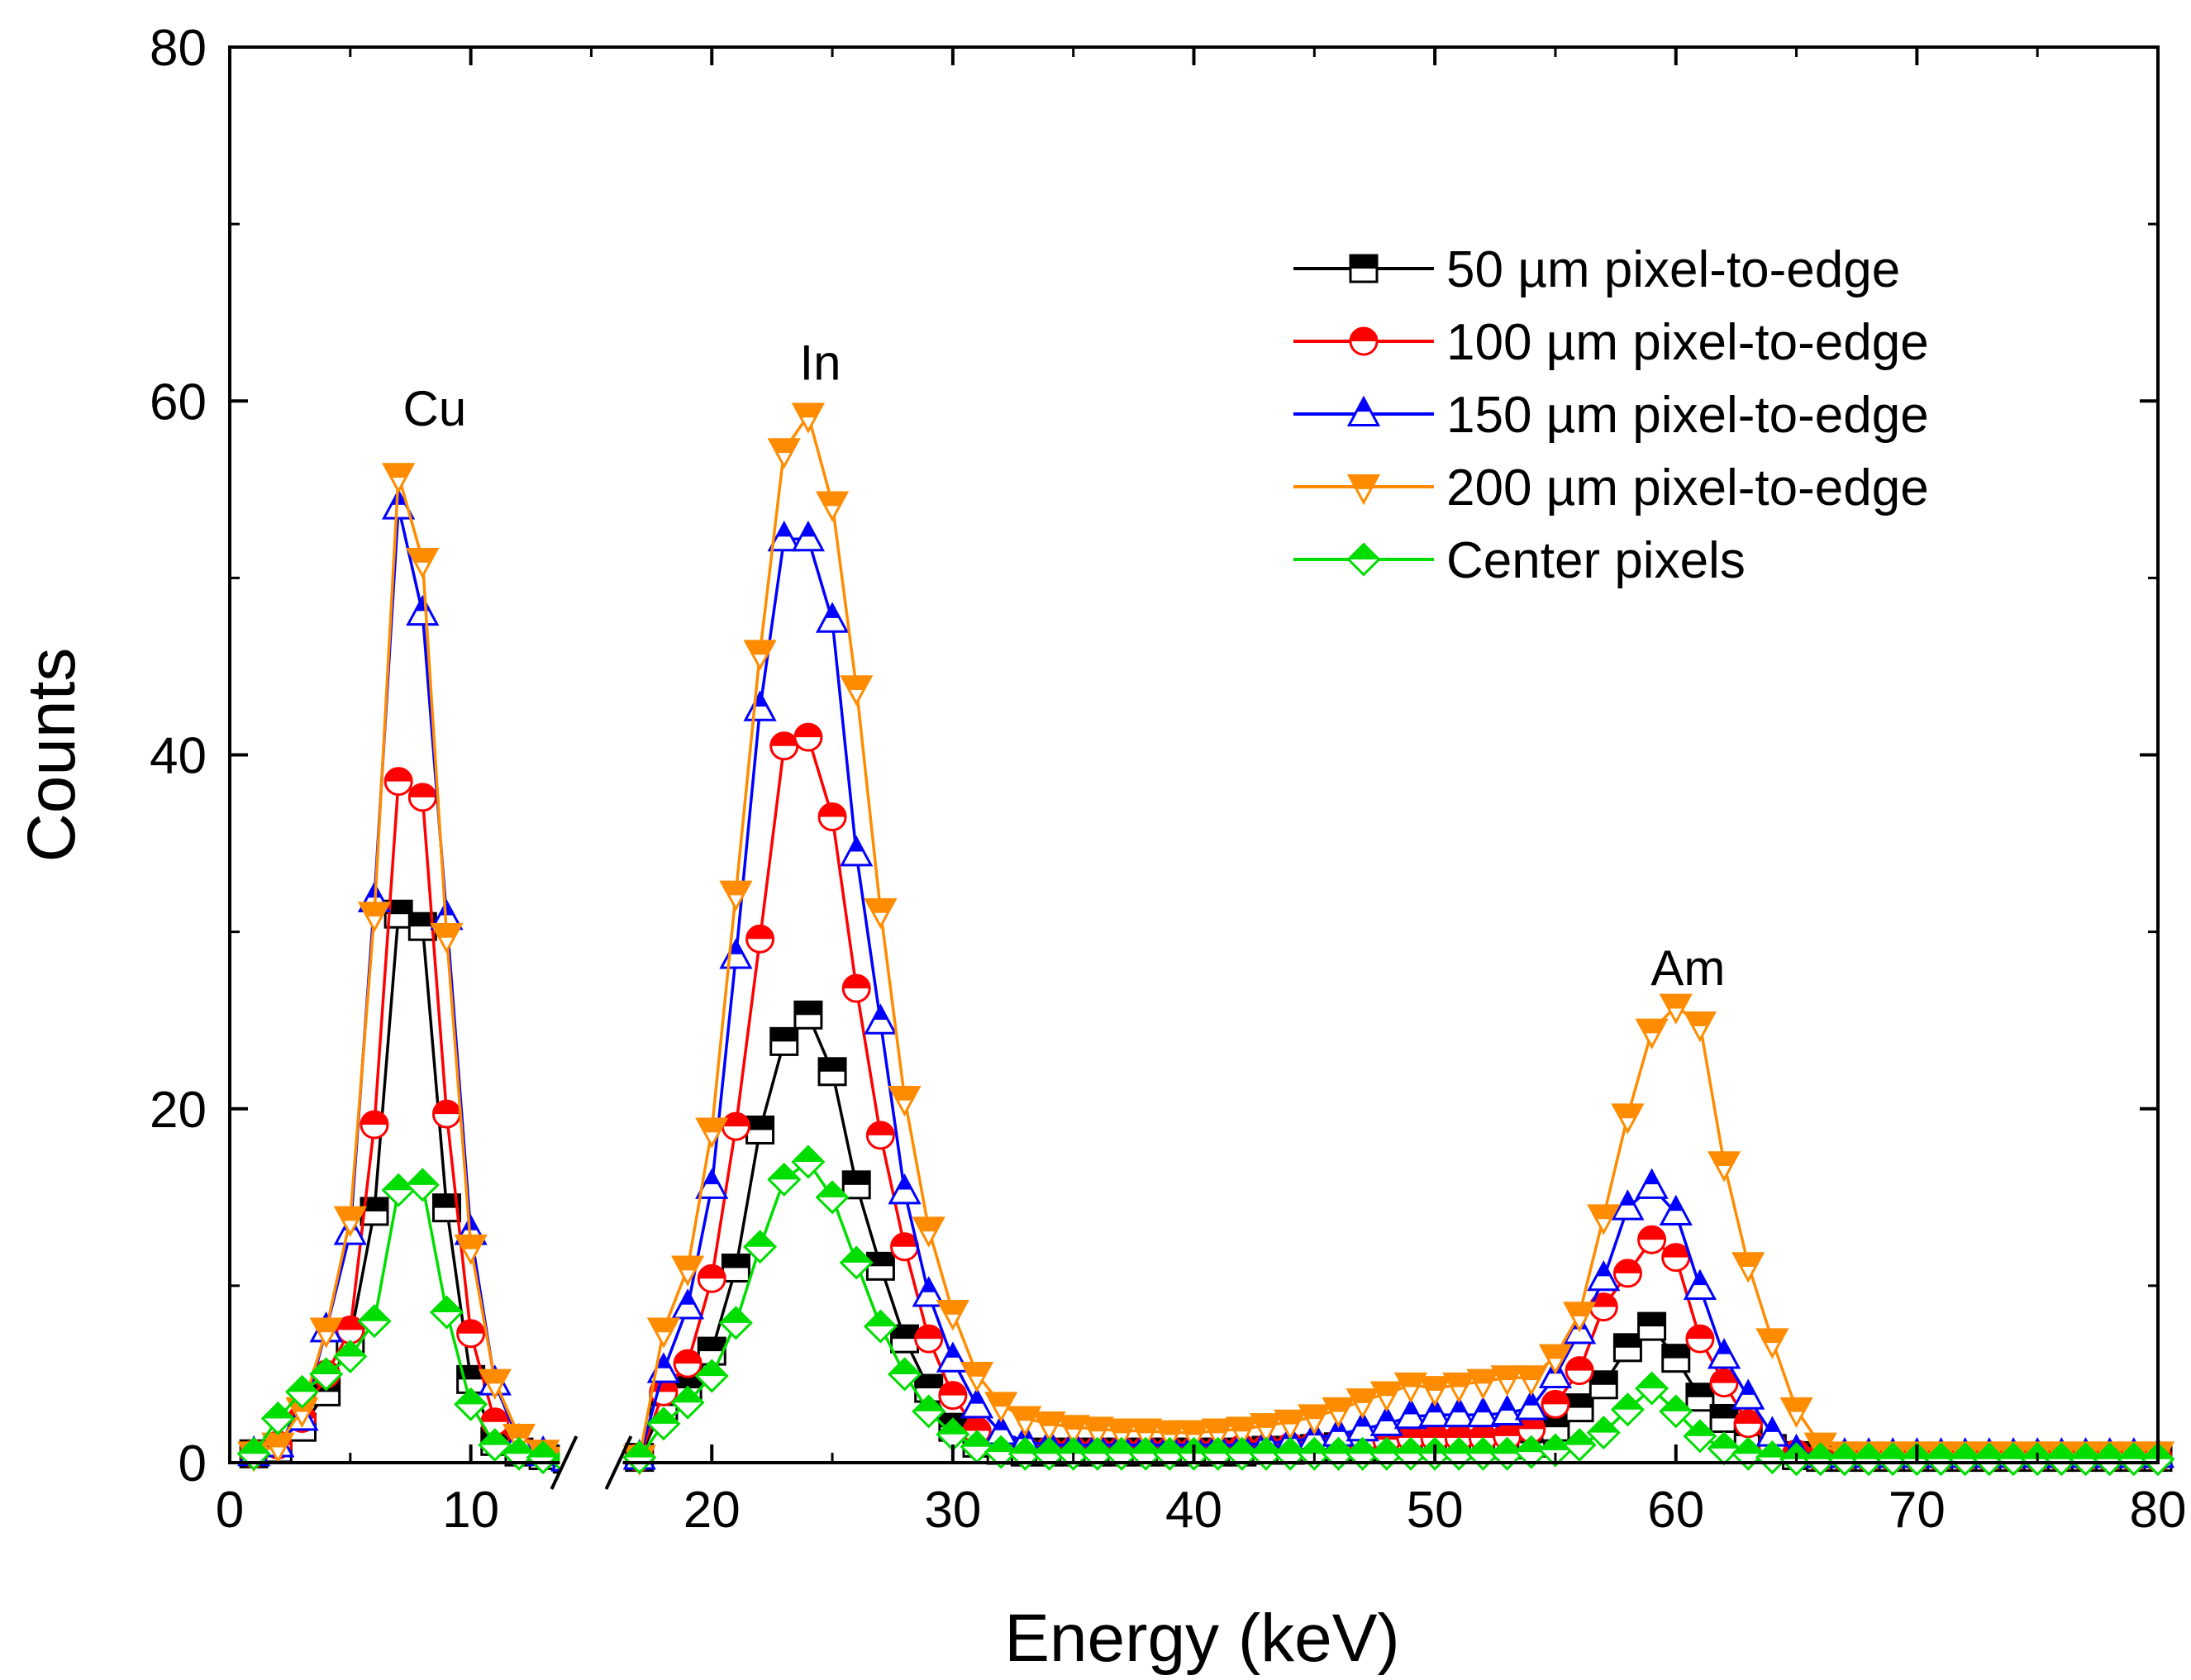 The height and width of the screenshot is (1680, 2191). What do you see at coordinates (178, 402) in the screenshot?
I see `y-tick-label: 60` at bounding box center [178, 402].